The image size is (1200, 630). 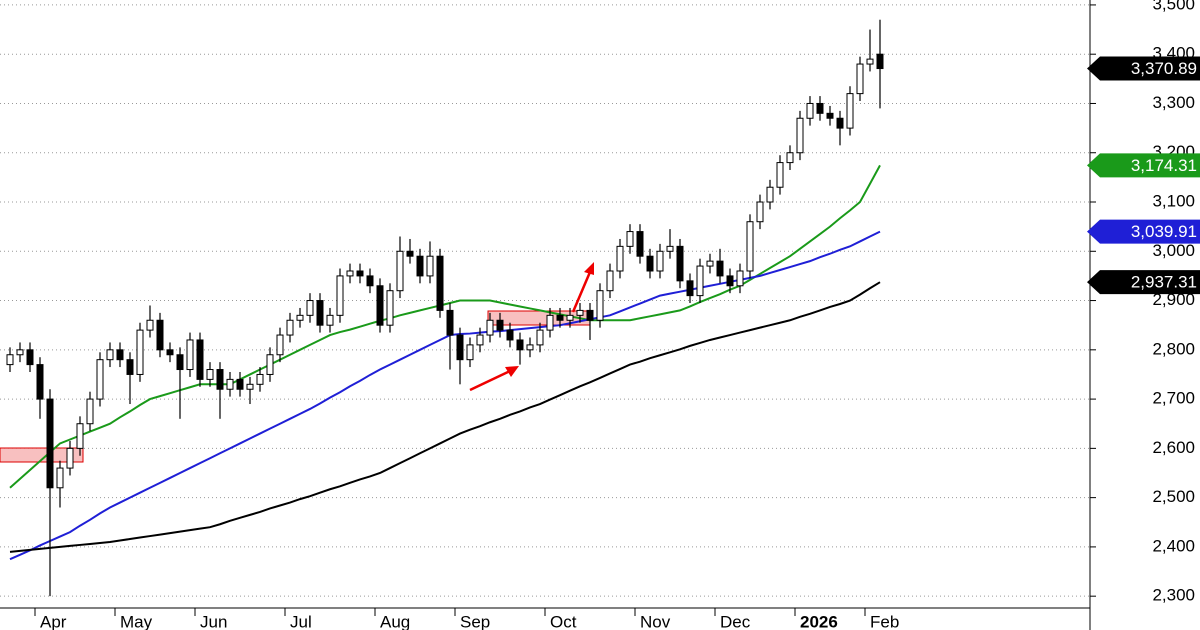 What do you see at coordinates (1173, 545) in the screenshot?
I see `y-tick-label: 2,400` at bounding box center [1173, 545].